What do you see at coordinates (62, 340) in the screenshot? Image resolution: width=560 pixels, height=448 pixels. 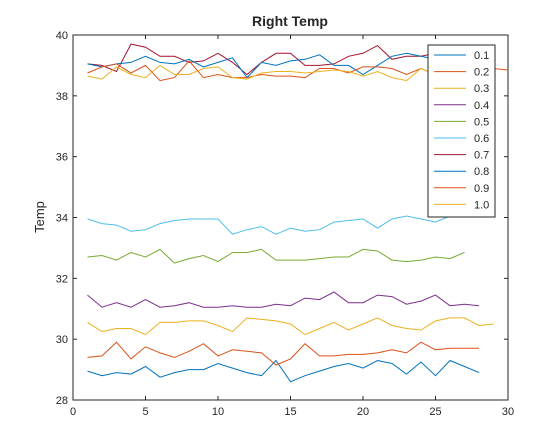 I see `y-tick-label: 30` at bounding box center [62, 340].